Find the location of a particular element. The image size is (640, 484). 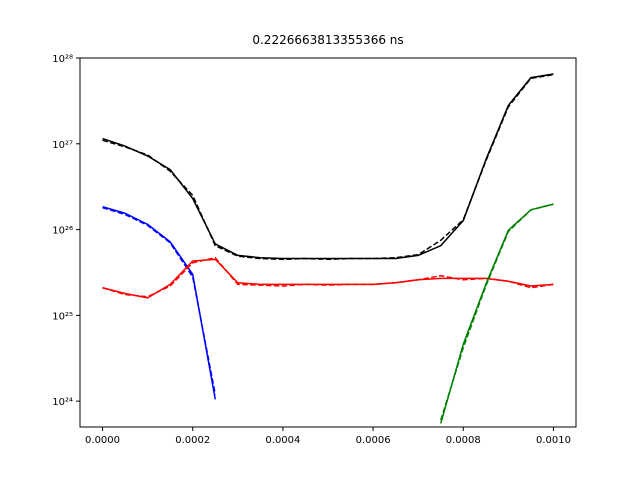

y-tick-label: 10²⁴ is located at coordinates (62, 402).